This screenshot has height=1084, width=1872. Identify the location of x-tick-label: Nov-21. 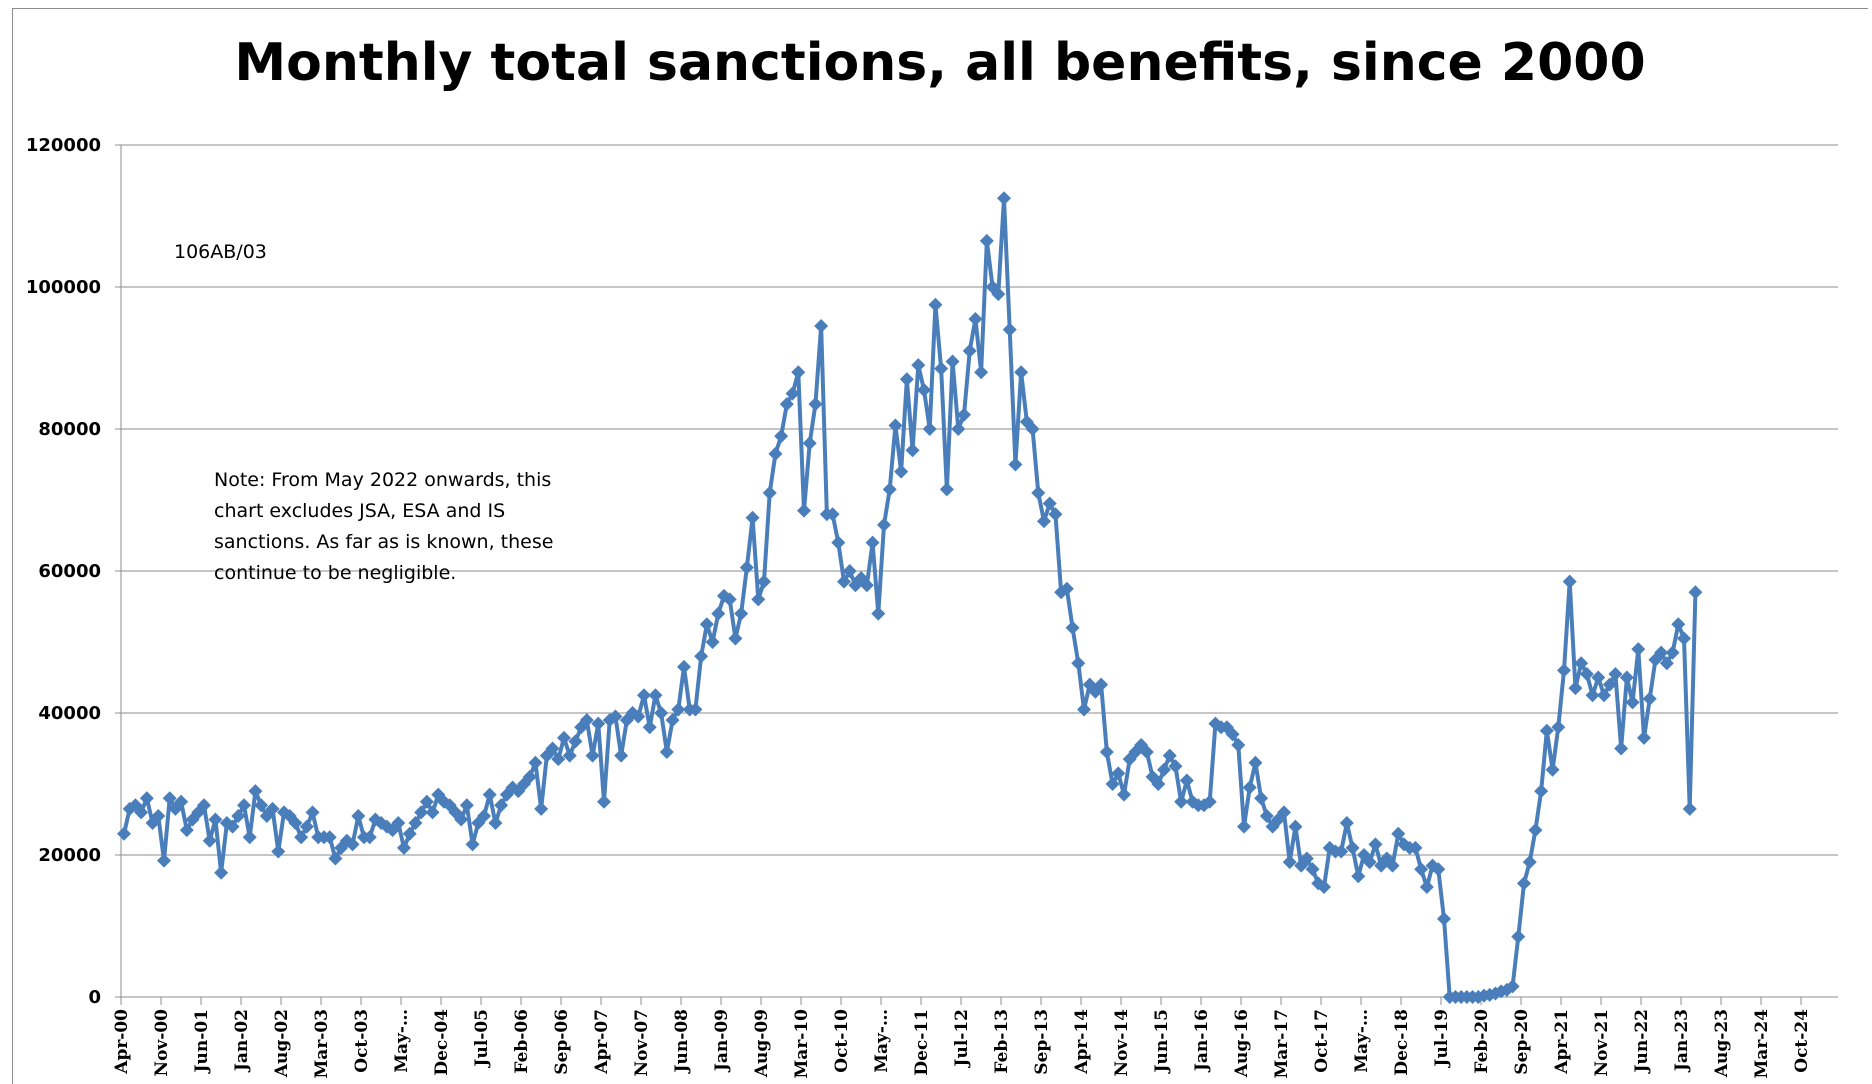
(1602, 1042).